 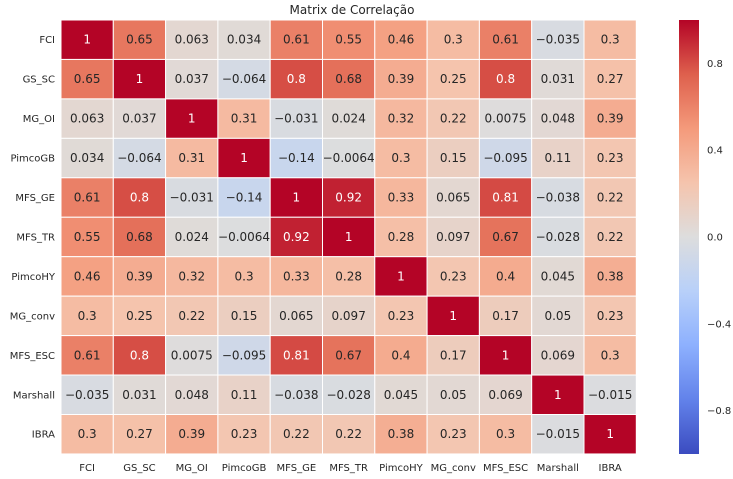 What do you see at coordinates (244, 40) in the screenshot?
I see `cell-annotation: 0.034` at bounding box center [244, 40].